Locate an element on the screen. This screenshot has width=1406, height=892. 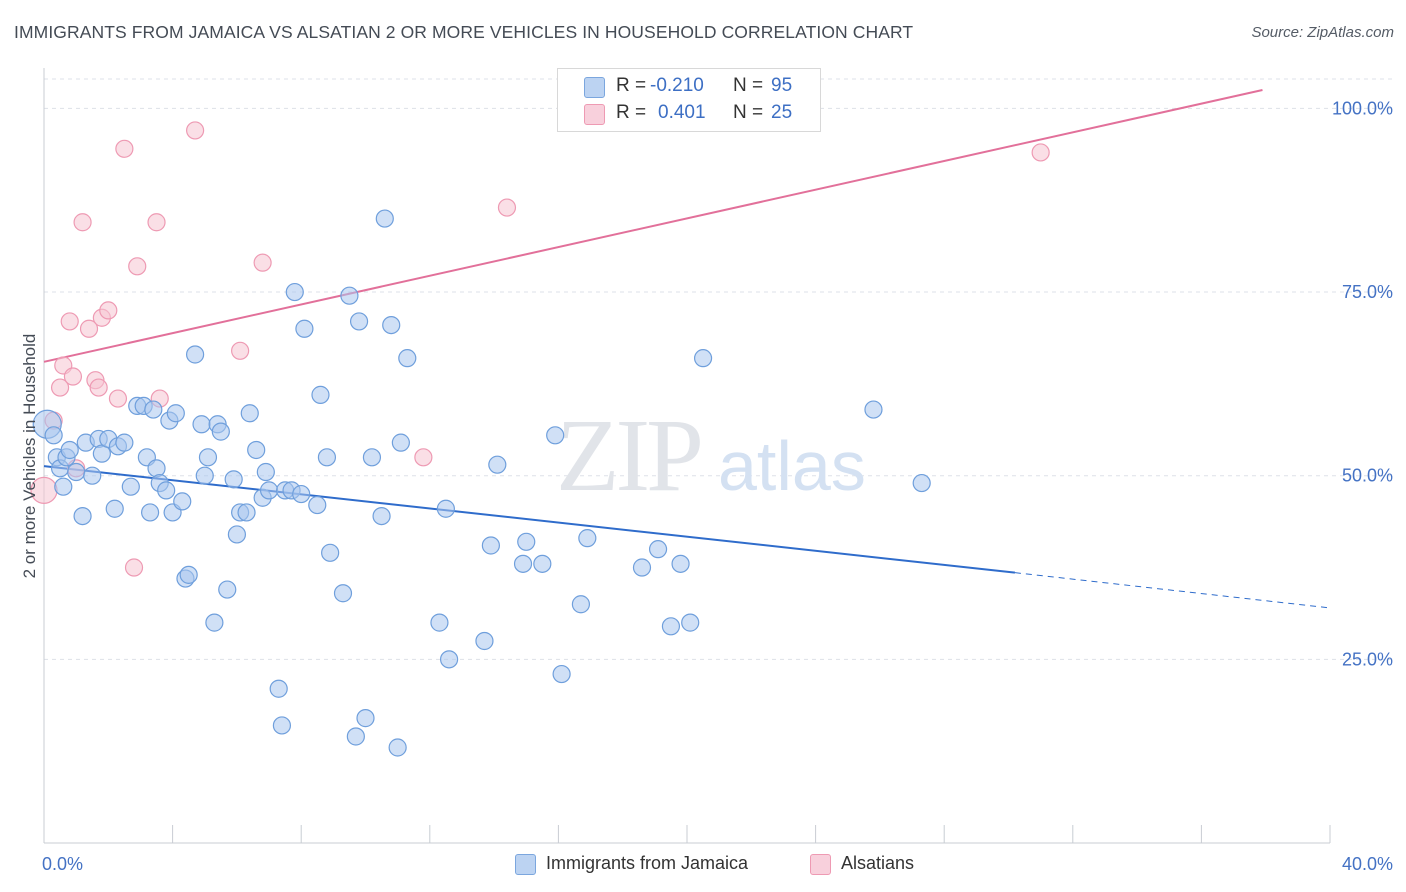
watermark-atlas: atlas is located at coordinates (792, 466).